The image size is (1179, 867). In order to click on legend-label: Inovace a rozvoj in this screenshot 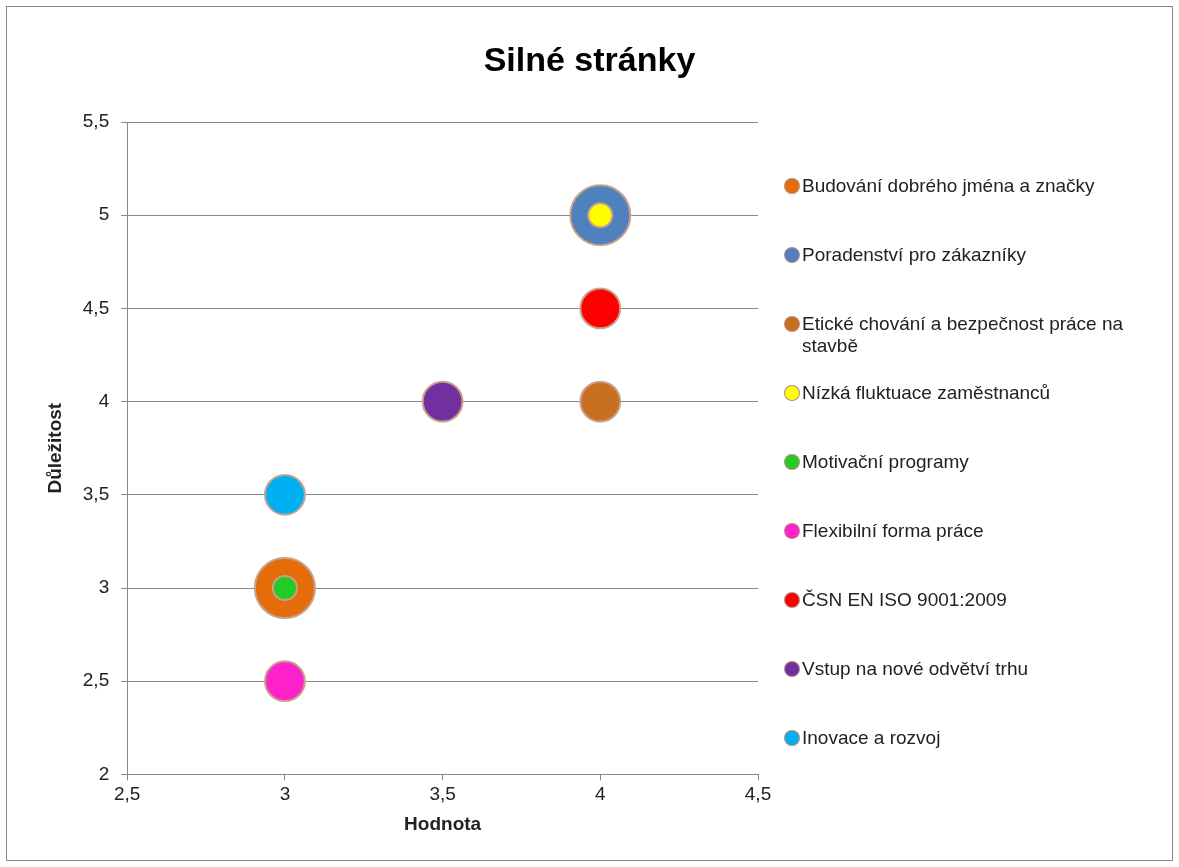, I will do `click(871, 738)`.